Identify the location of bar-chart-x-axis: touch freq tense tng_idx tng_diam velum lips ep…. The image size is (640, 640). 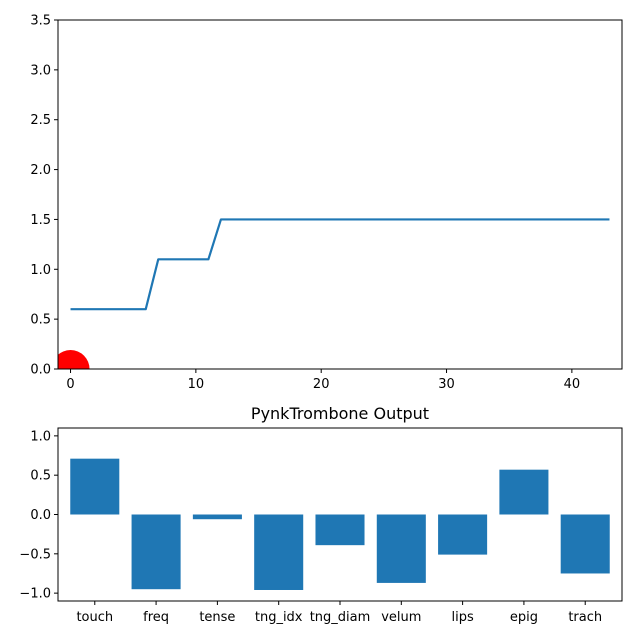
(339, 613).